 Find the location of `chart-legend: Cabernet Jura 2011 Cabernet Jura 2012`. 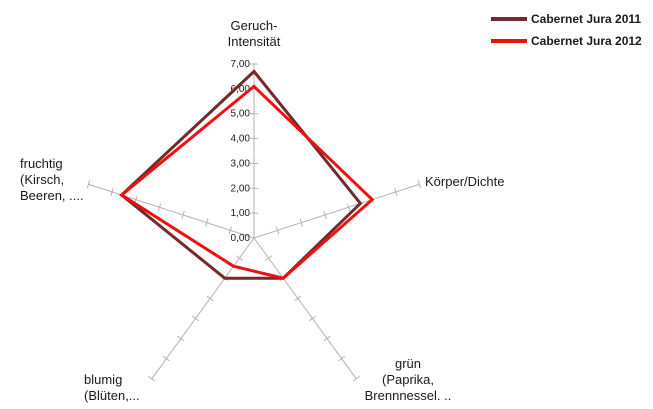

chart-legend: Cabernet Jura 2011 Cabernet Jura 2012 is located at coordinates (566, 30).